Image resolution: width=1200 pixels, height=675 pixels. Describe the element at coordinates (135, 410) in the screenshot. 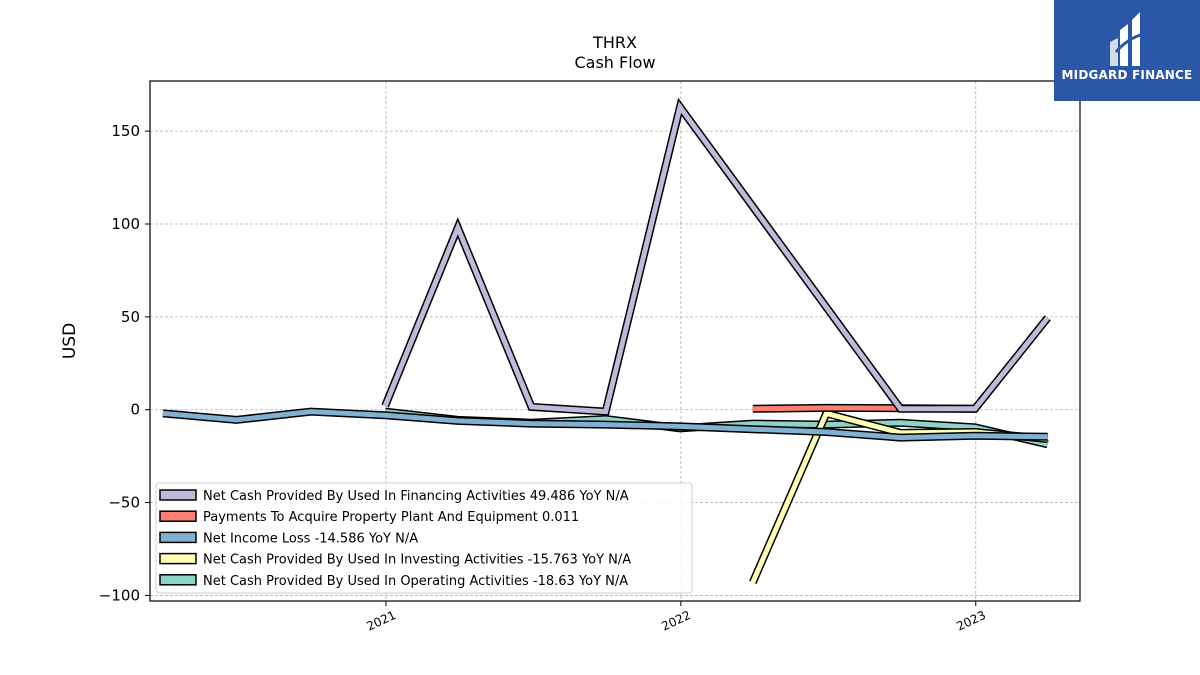

I see `y-tick-label: 0` at that location.